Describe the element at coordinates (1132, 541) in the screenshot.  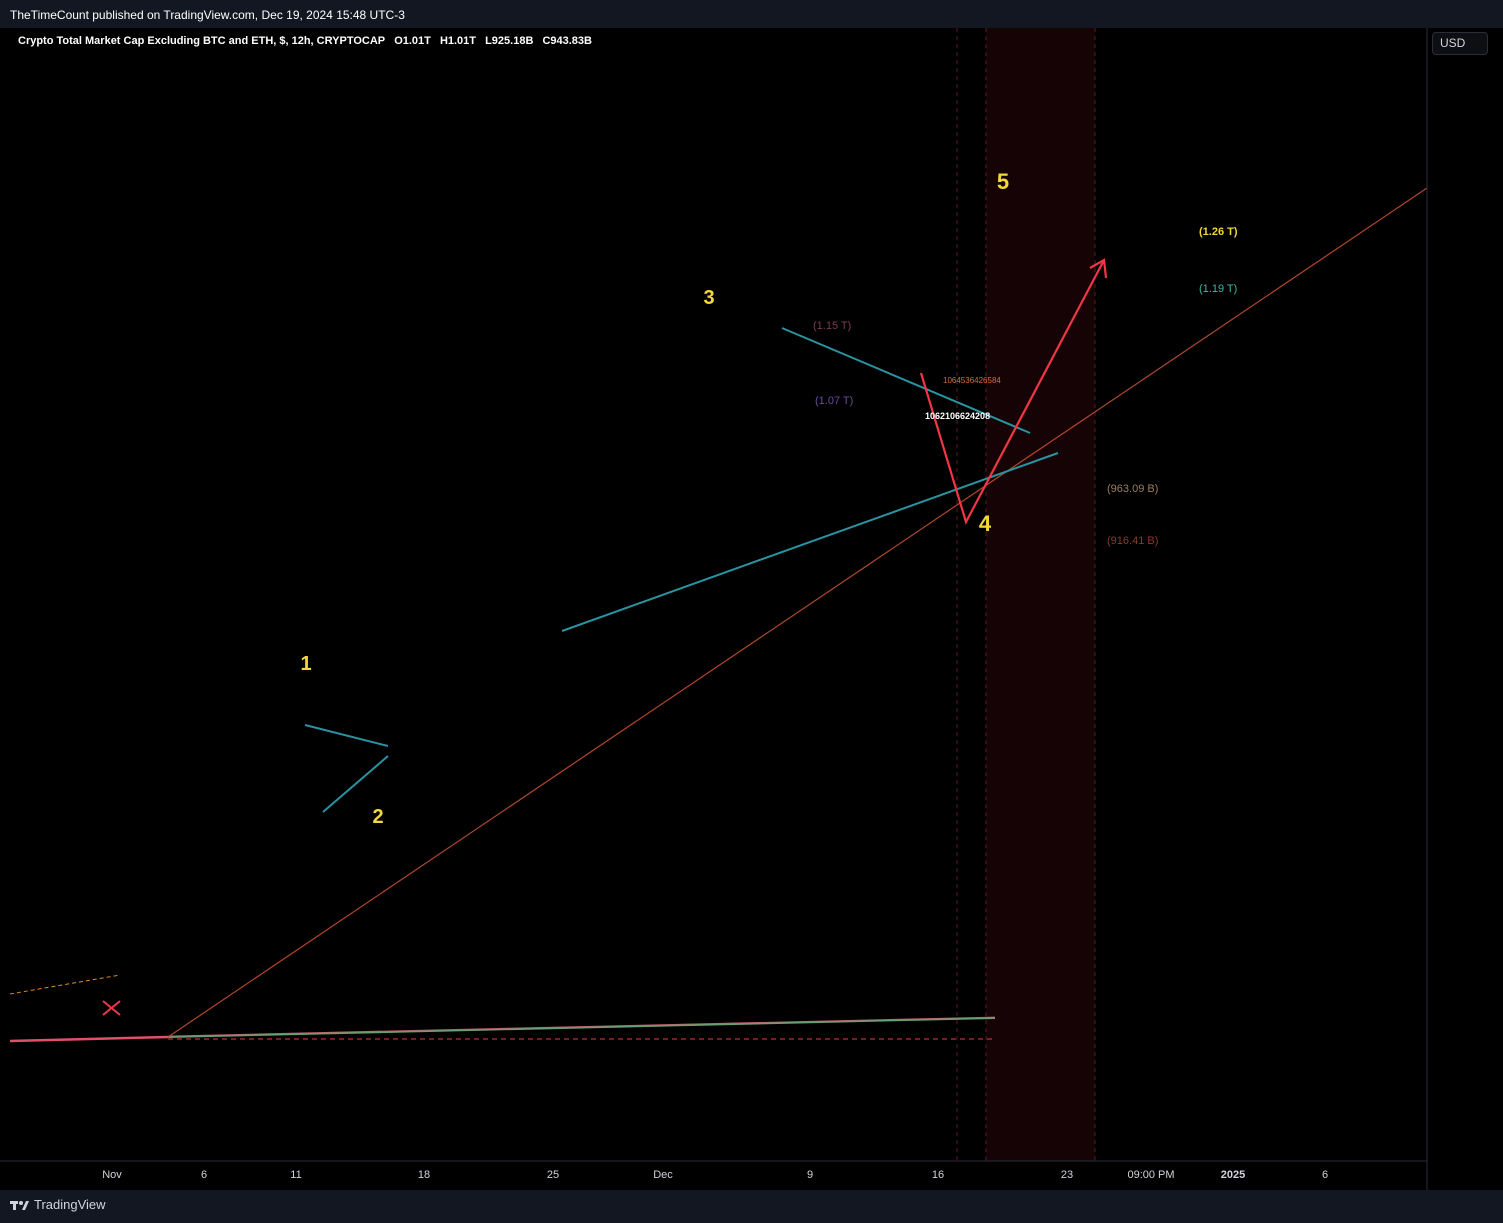
I see `level-annotation: (916.41 B)` at that location.